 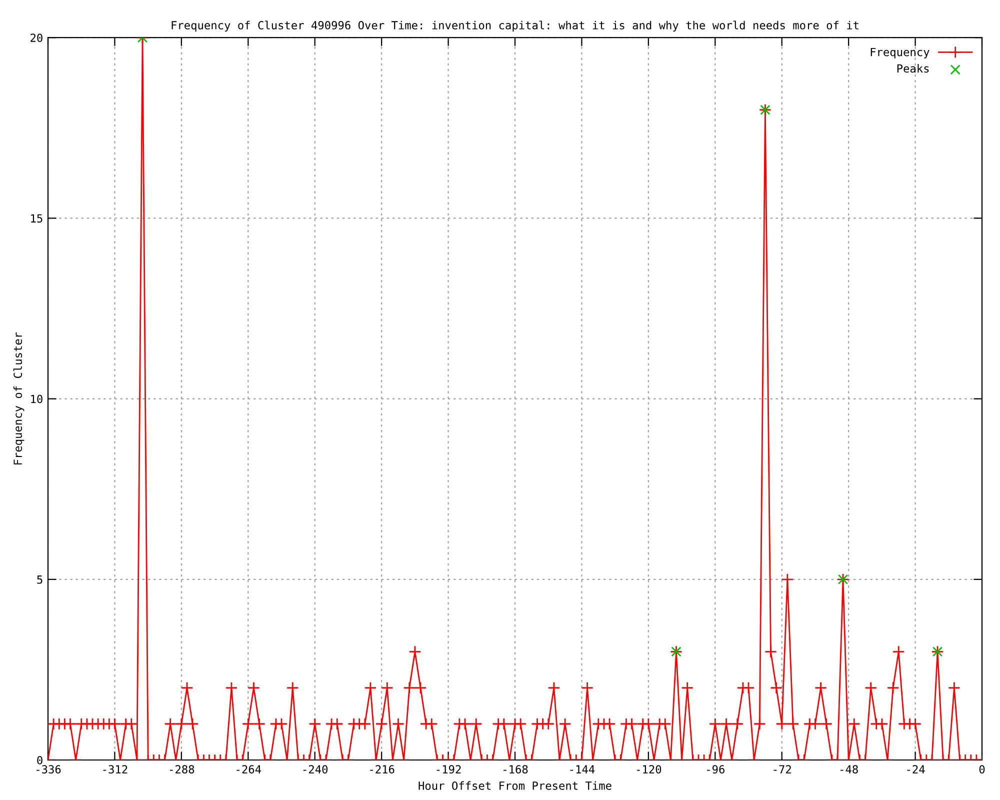 What do you see at coordinates (248, 769) in the screenshot?
I see `x-tick-label: -264` at bounding box center [248, 769].